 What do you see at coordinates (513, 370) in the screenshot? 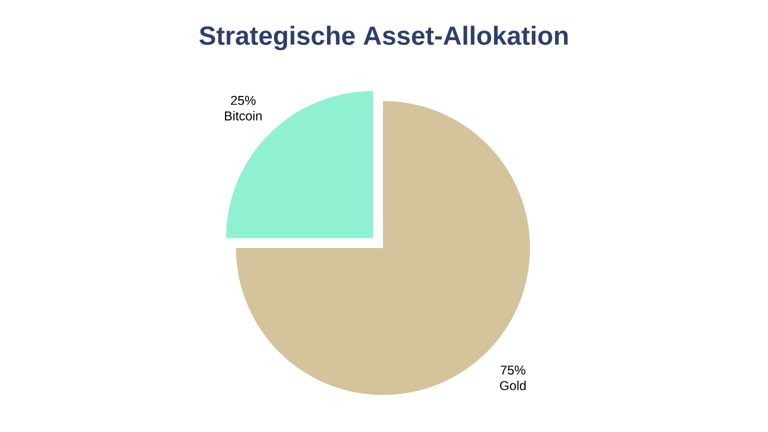
I see `data-label: 75%` at bounding box center [513, 370].